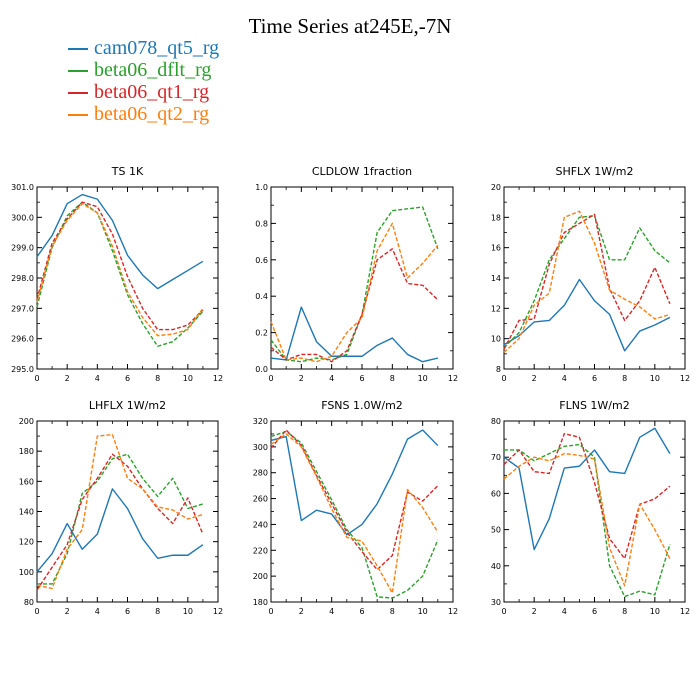  I want to click on y-tick-label: 301.0, so click(22, 187).